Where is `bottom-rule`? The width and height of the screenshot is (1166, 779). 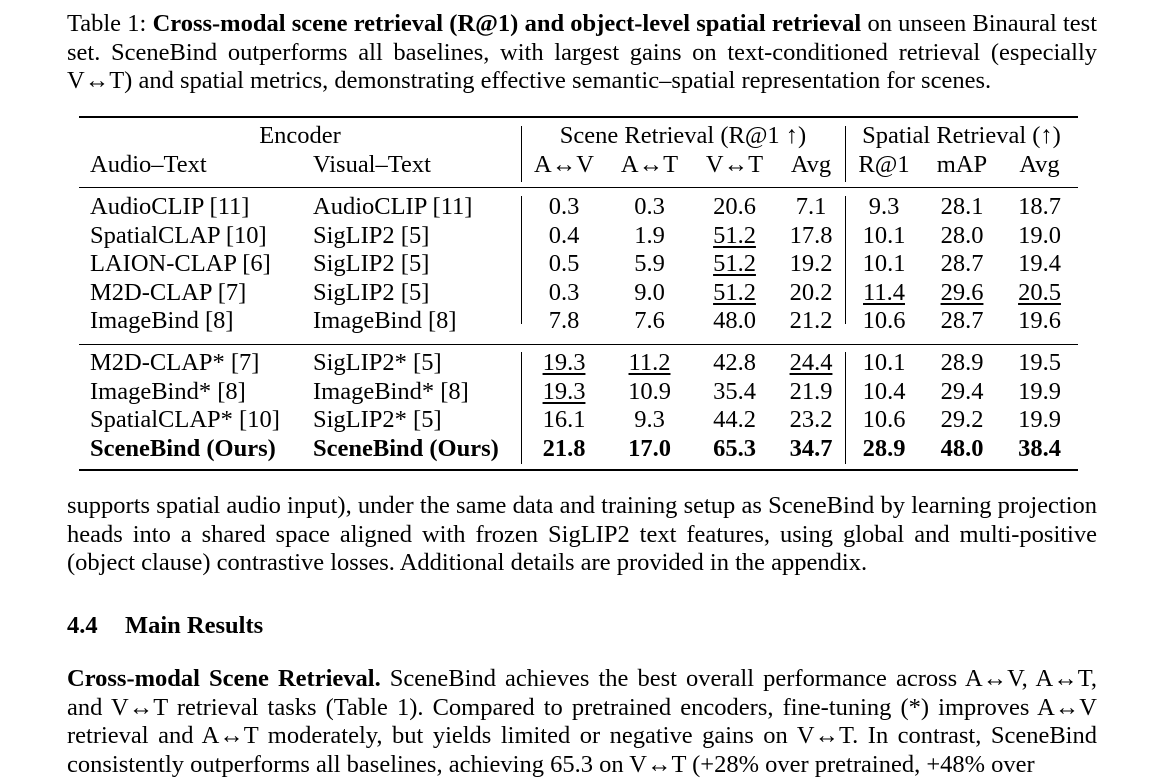 bottom-rule is located at coordinates (578, 470).